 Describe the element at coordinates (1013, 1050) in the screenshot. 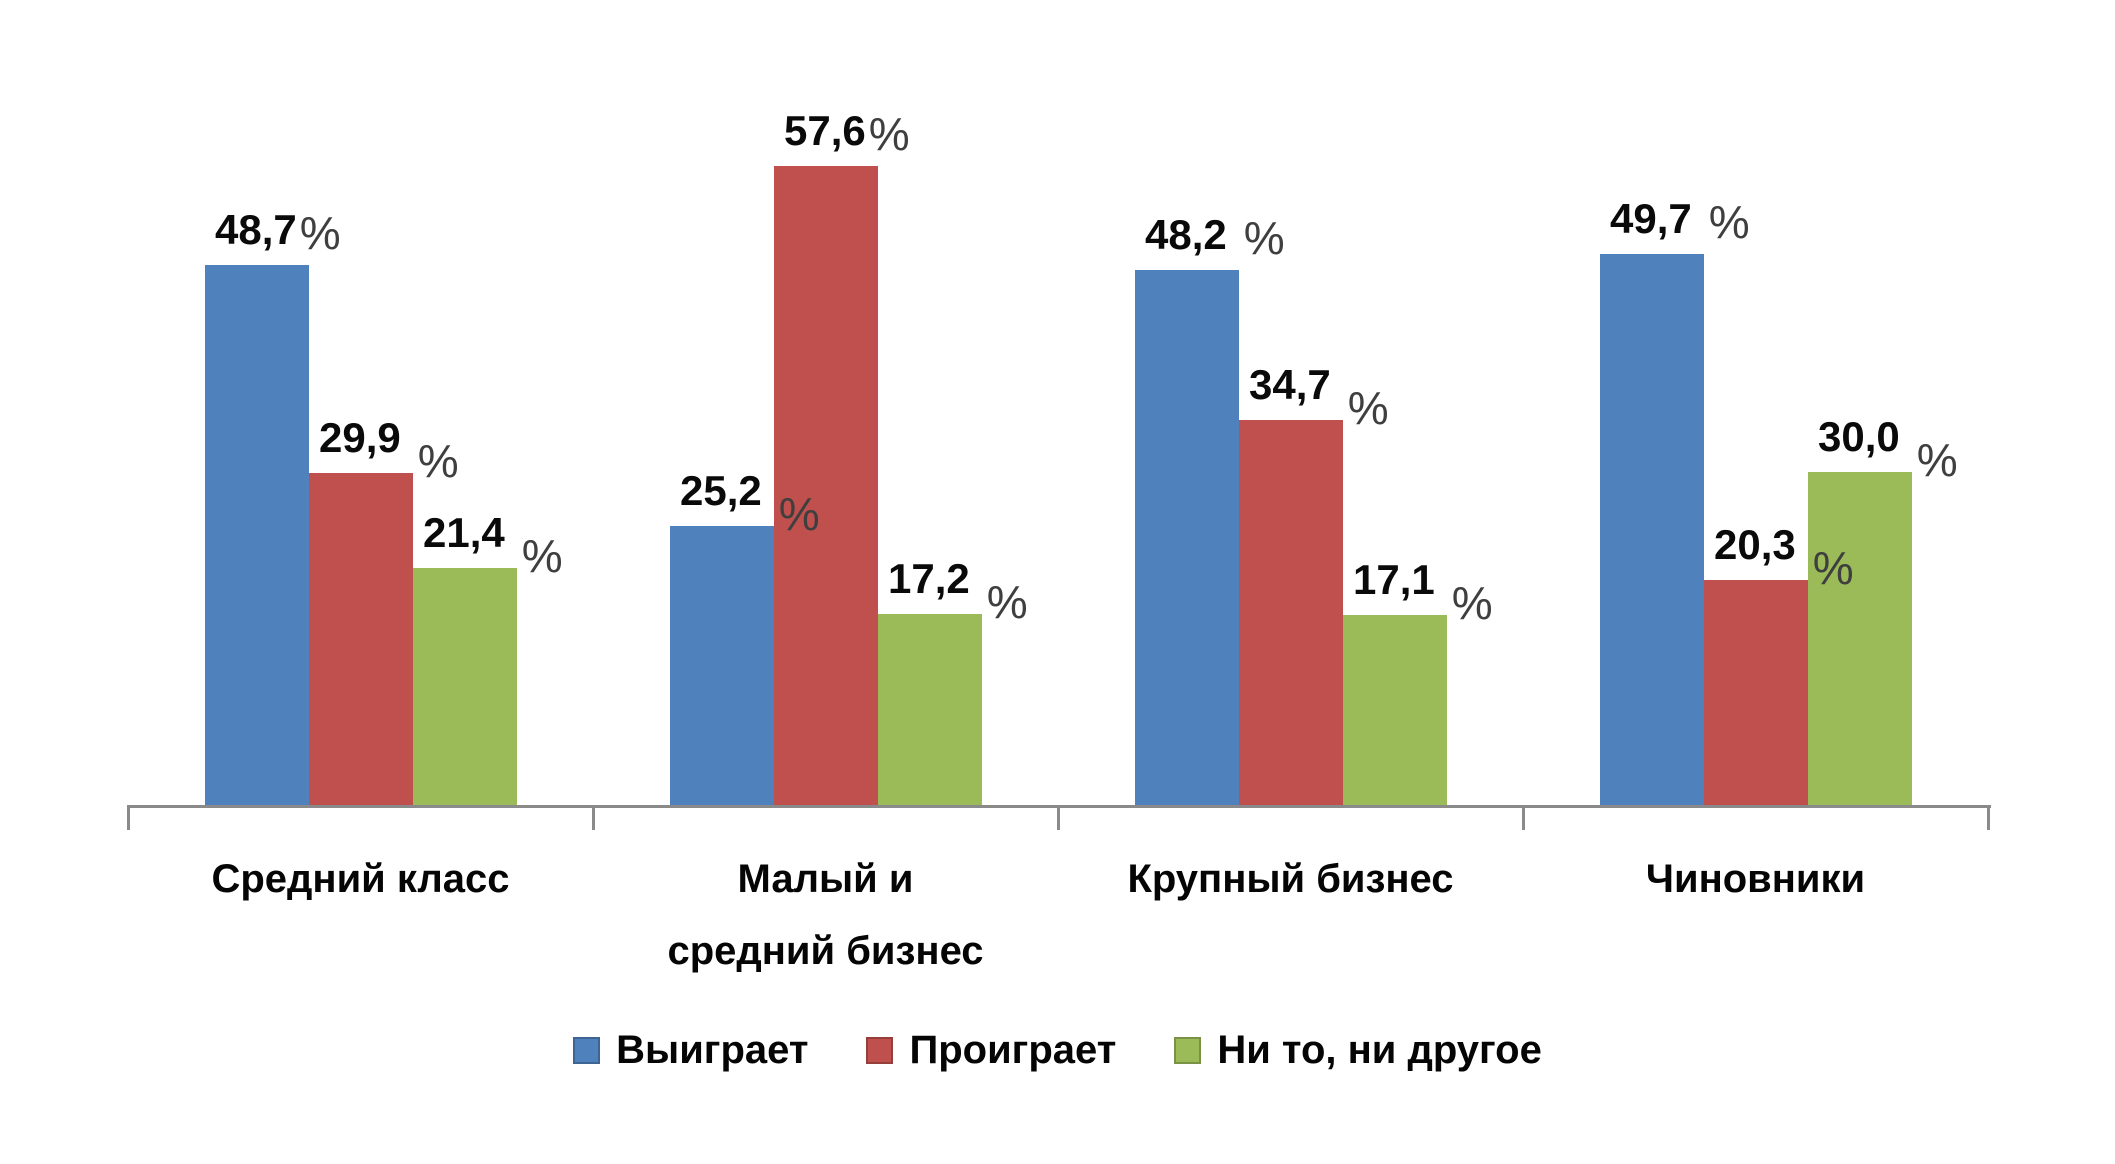

I see `legend-label: Проиграет` at that location.